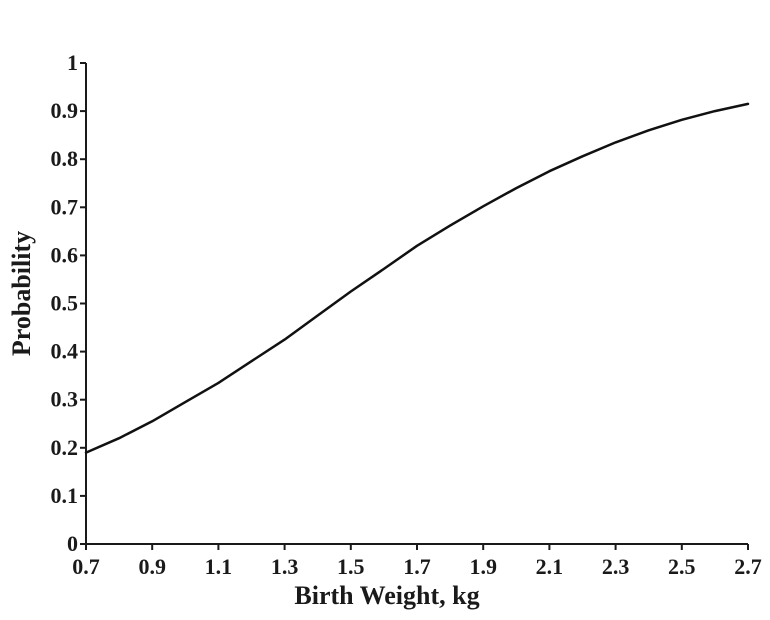  I want to click on y-tick-label: 0, so click(72, 543).